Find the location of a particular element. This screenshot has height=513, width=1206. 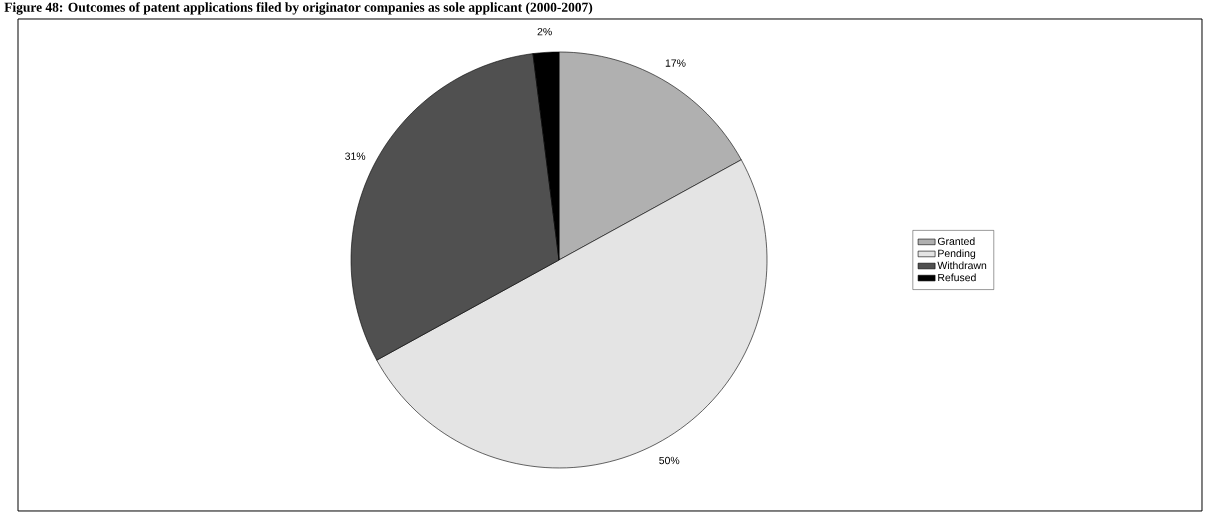

data-label: 31% is located at coordinates (355, 156).